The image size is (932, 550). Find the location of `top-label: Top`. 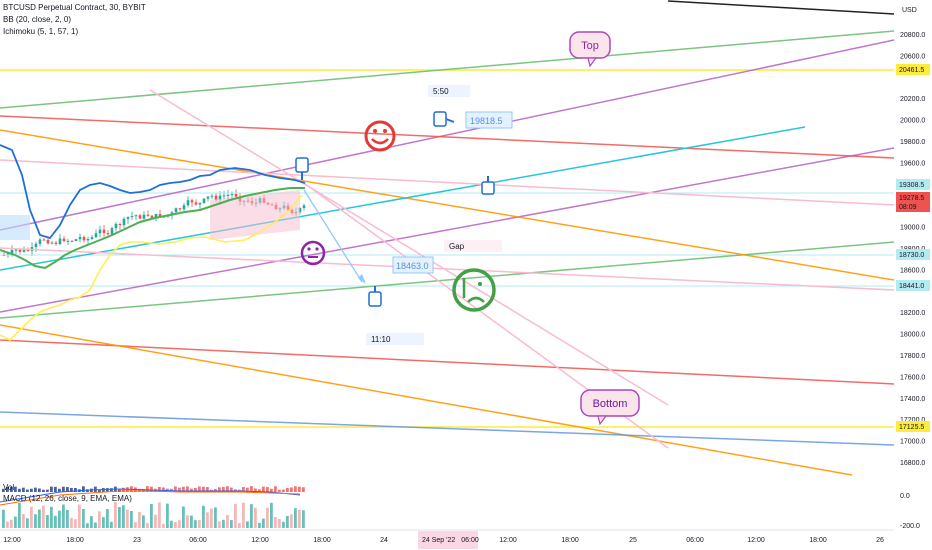

top-label: Top is located at coordinates (590, 46).